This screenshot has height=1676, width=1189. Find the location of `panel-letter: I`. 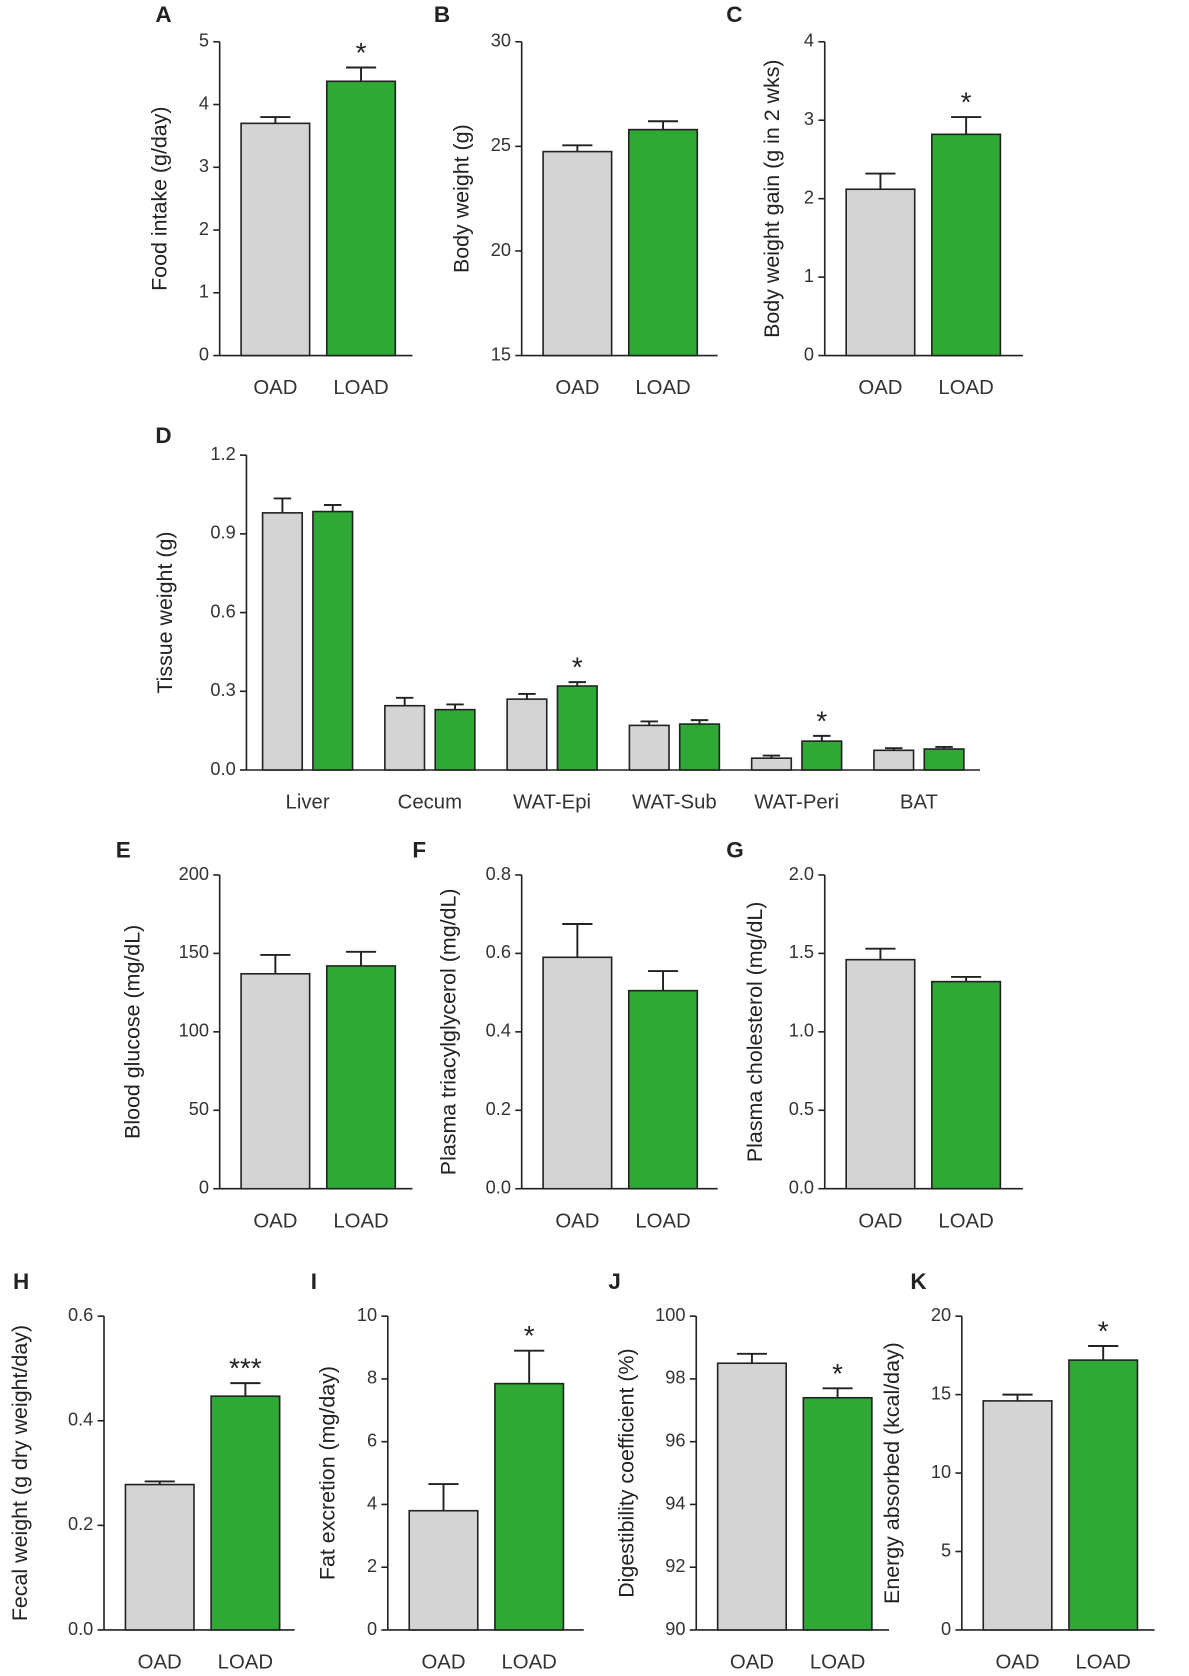

panel-letter: I is located at coordinates (314, 1281).